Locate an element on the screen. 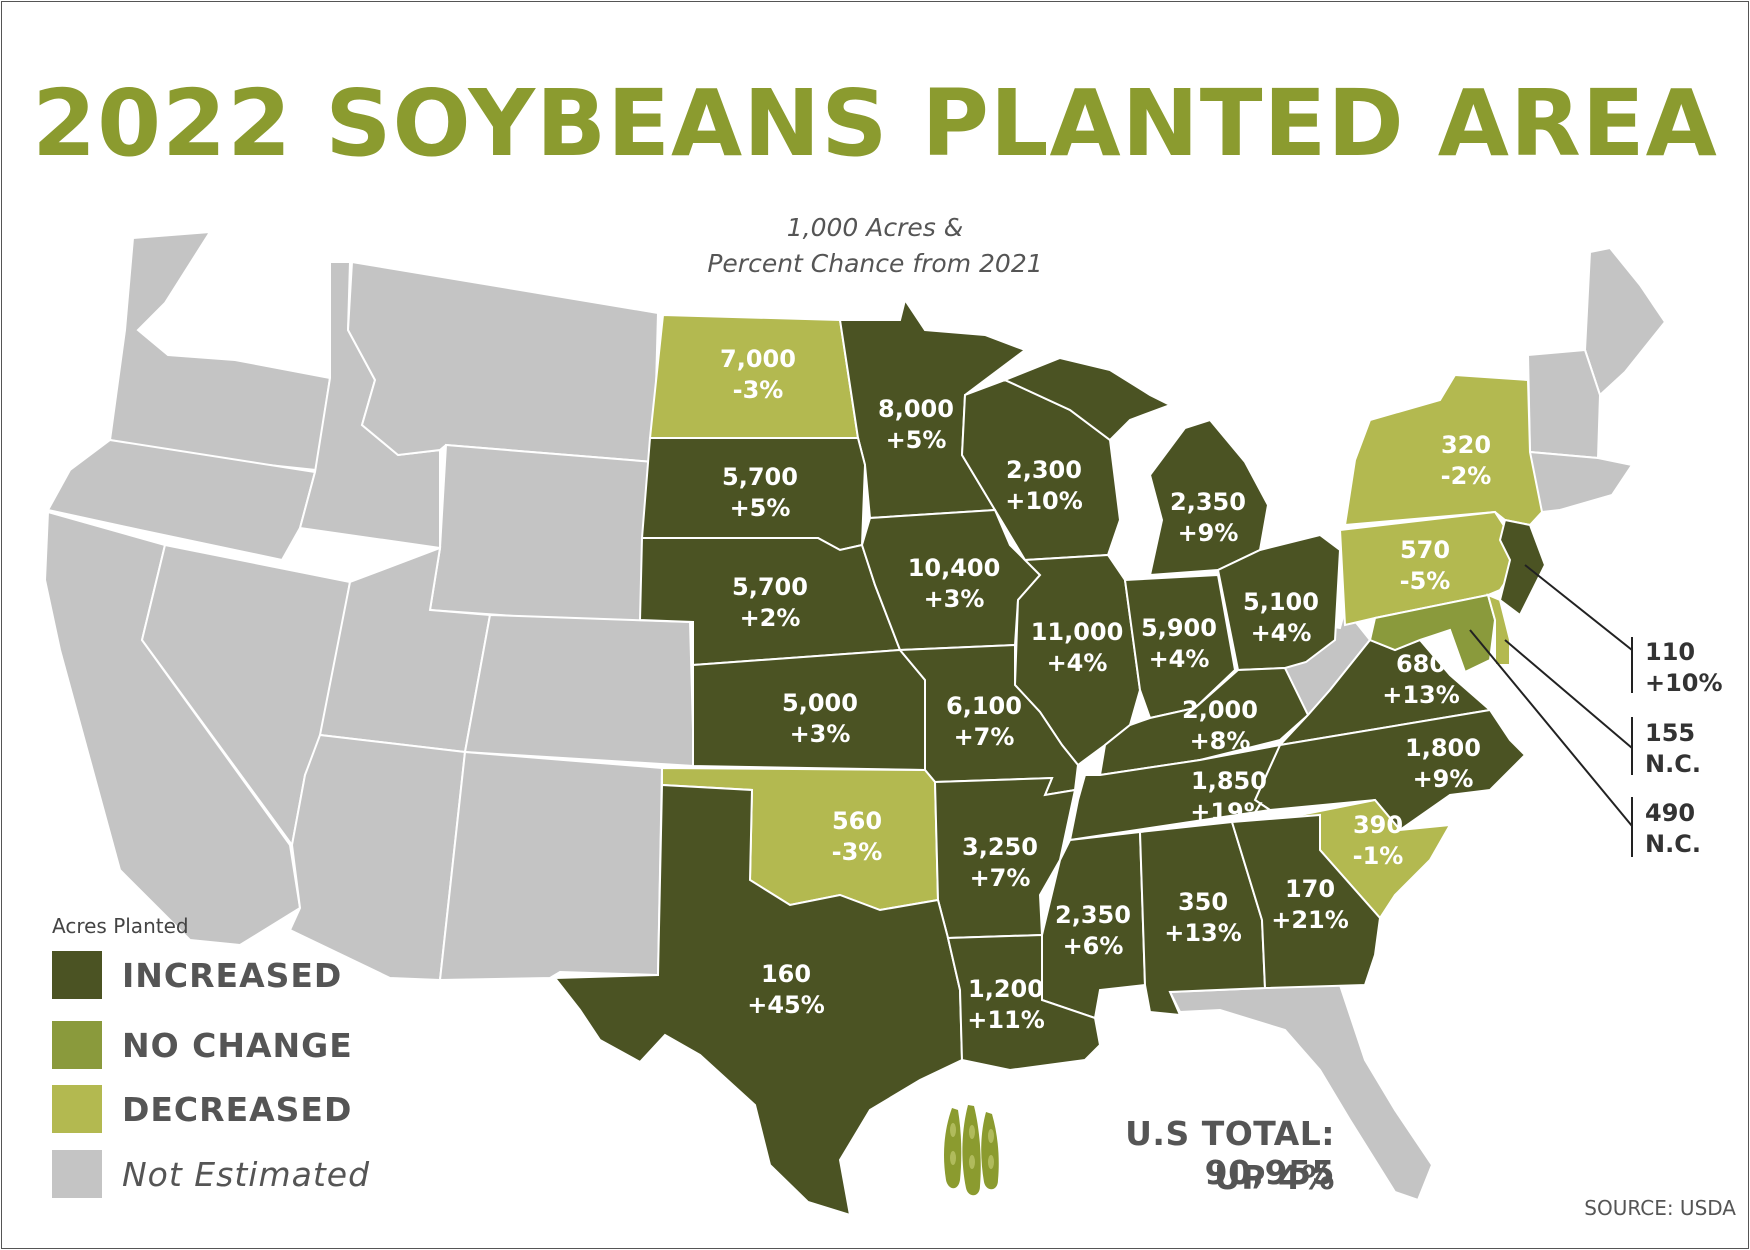 The height and width of the screenshot is (1250, 1750). label-tx-acres: 160 is located at coordinates (786, 974).